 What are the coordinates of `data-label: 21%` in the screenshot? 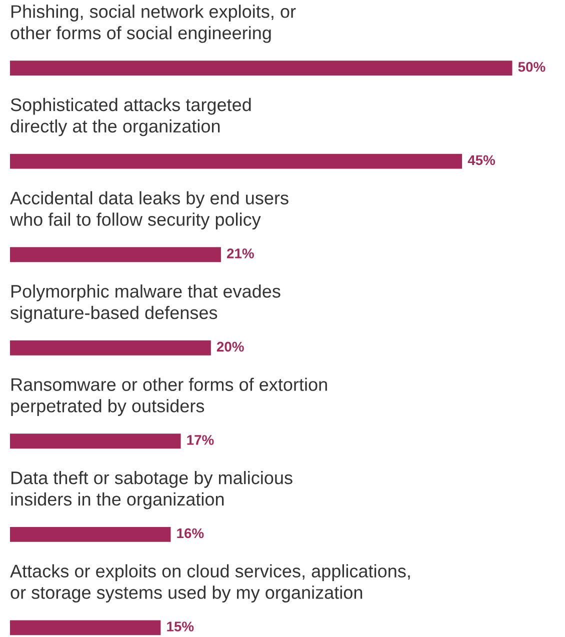 It's located at (240, 253).